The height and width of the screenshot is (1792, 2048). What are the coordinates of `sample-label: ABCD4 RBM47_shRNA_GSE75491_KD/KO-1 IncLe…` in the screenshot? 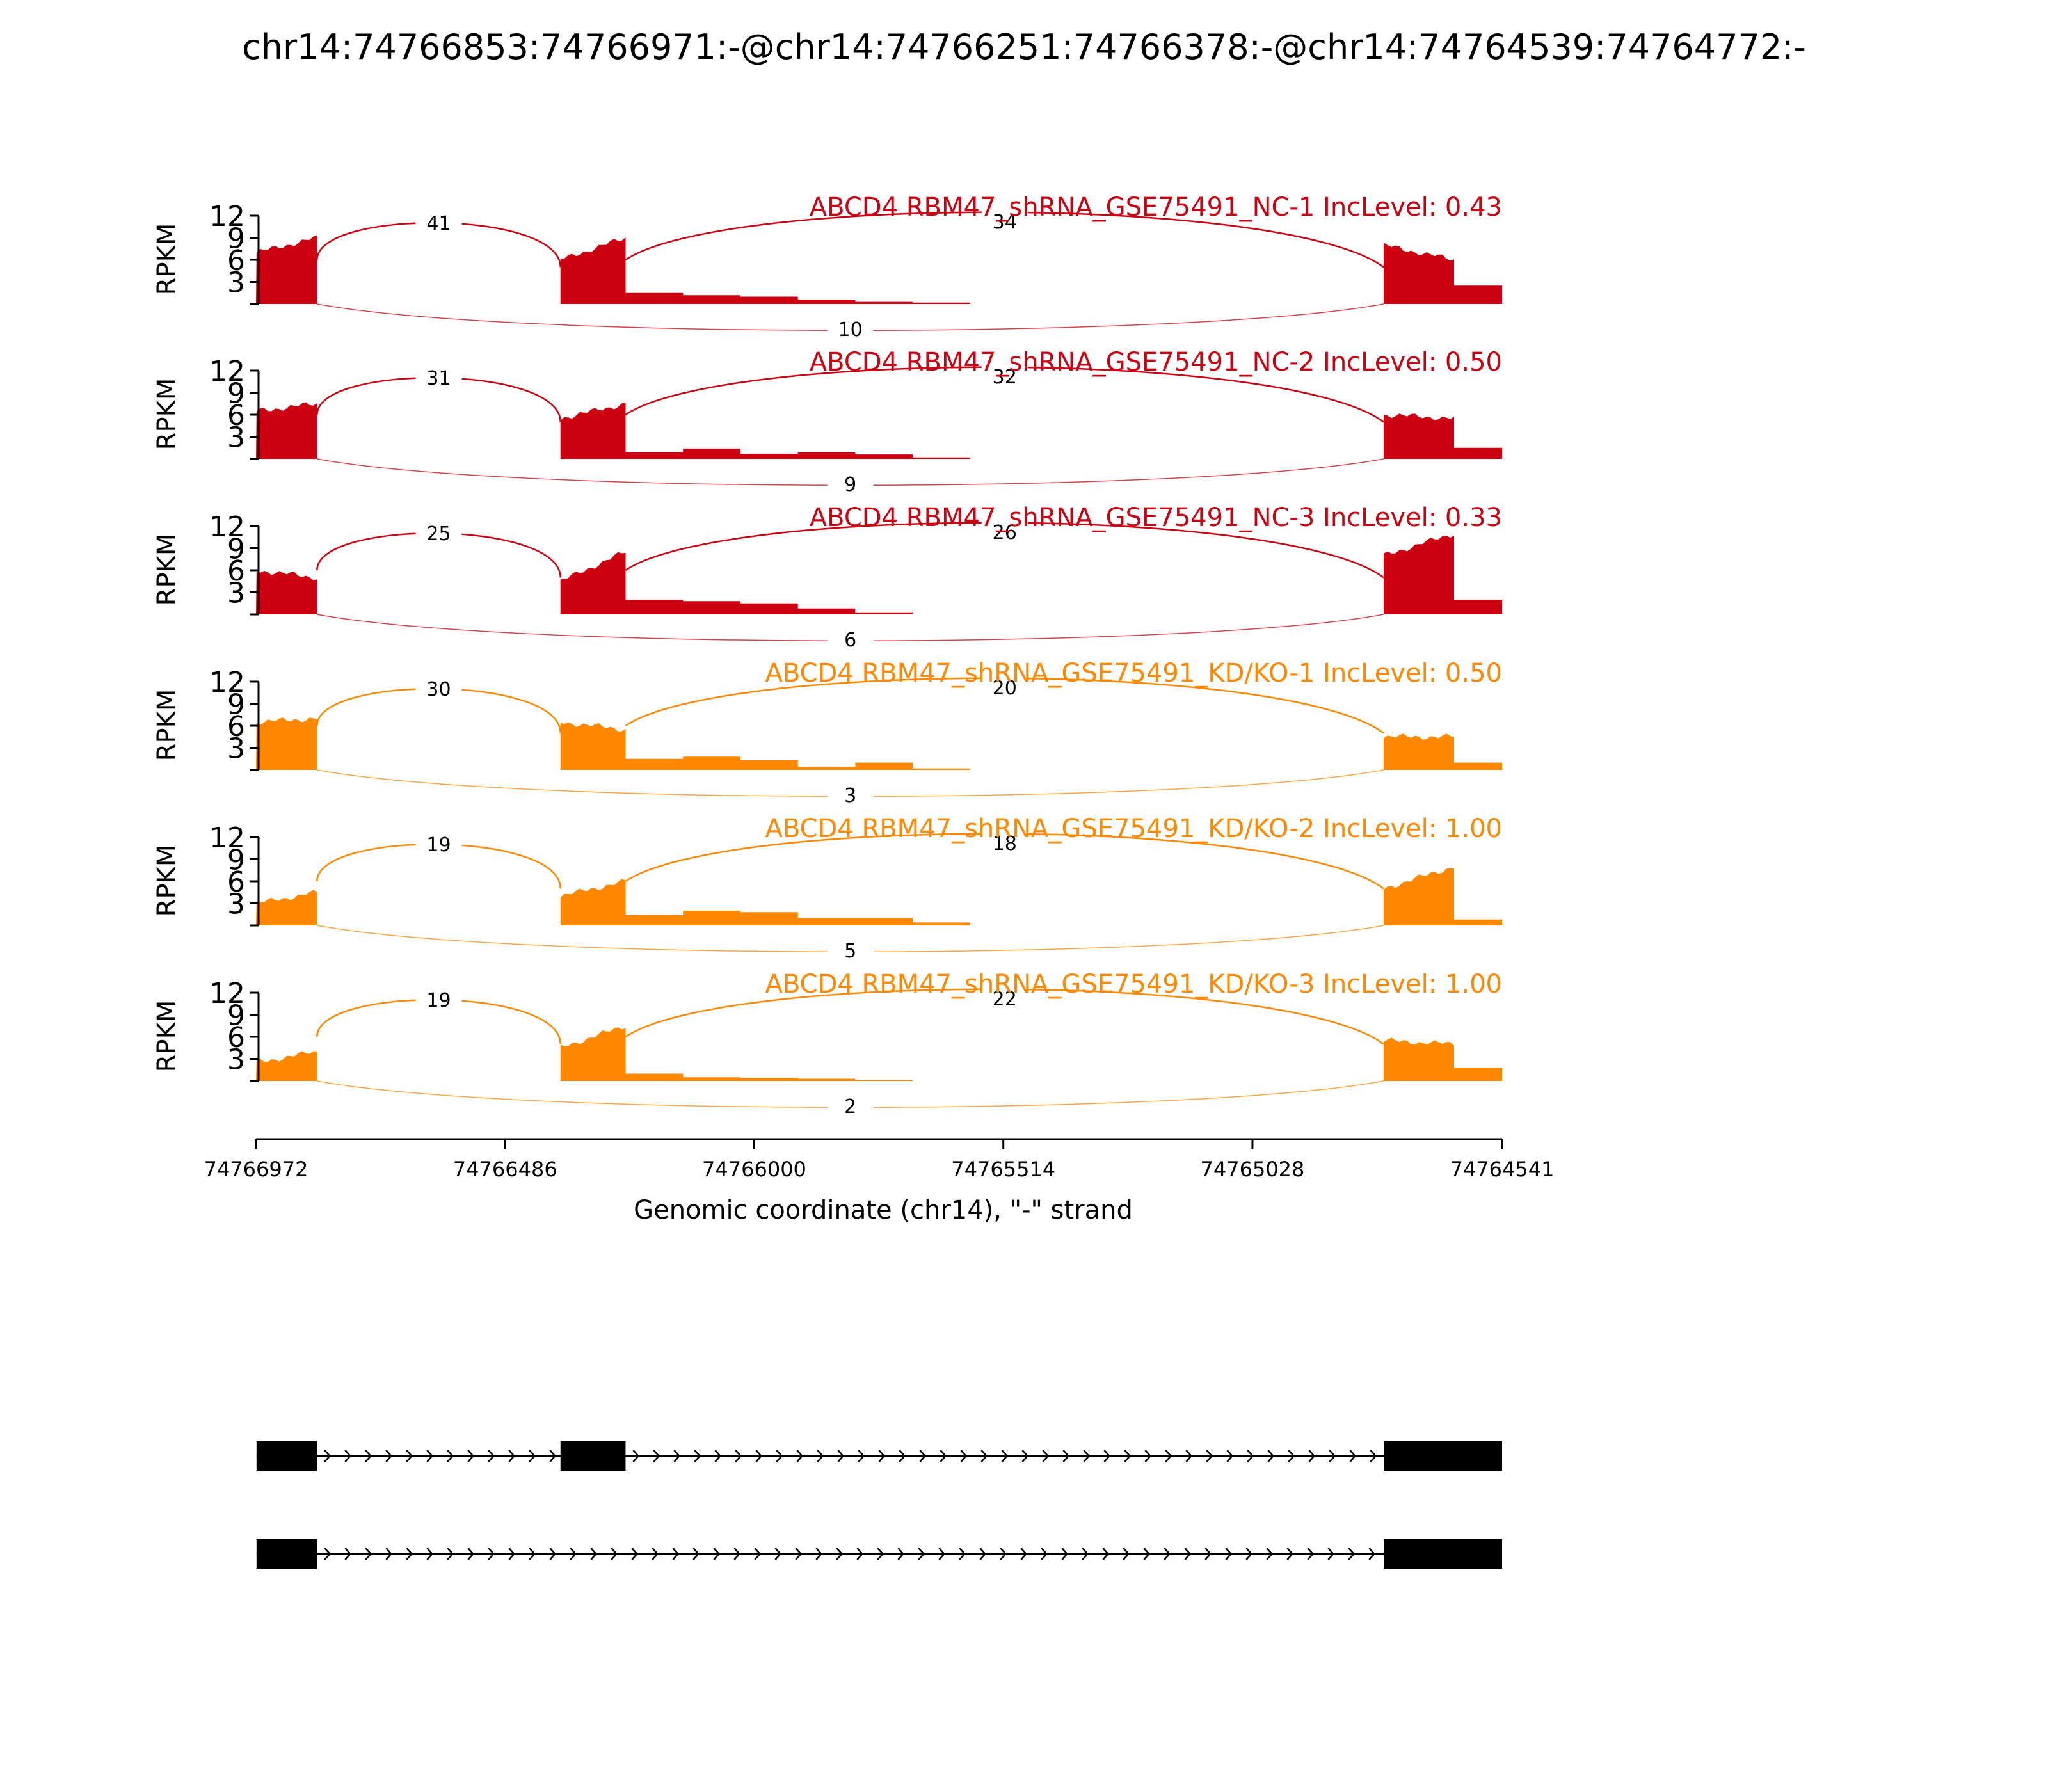 It's located at (1133, 673).